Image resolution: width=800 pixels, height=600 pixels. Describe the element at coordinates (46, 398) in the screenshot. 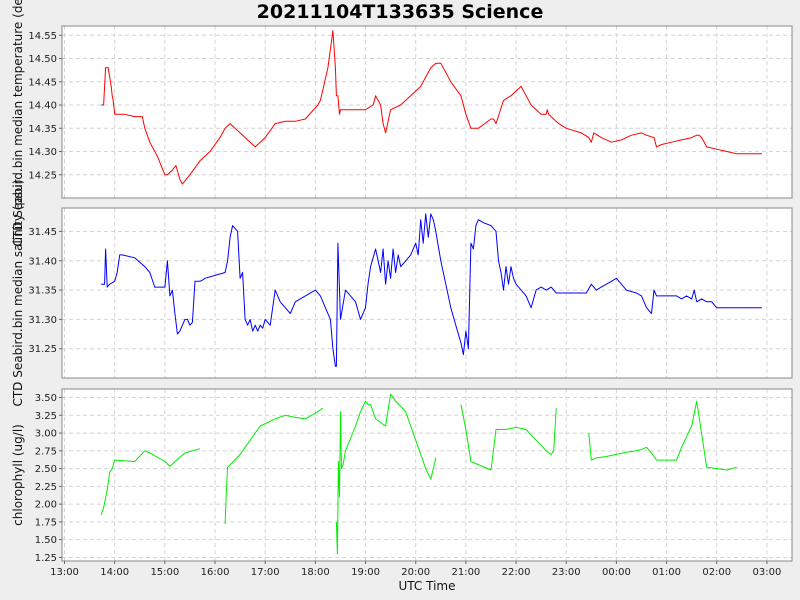

I see `y-tick-label: 3.50` at that location.